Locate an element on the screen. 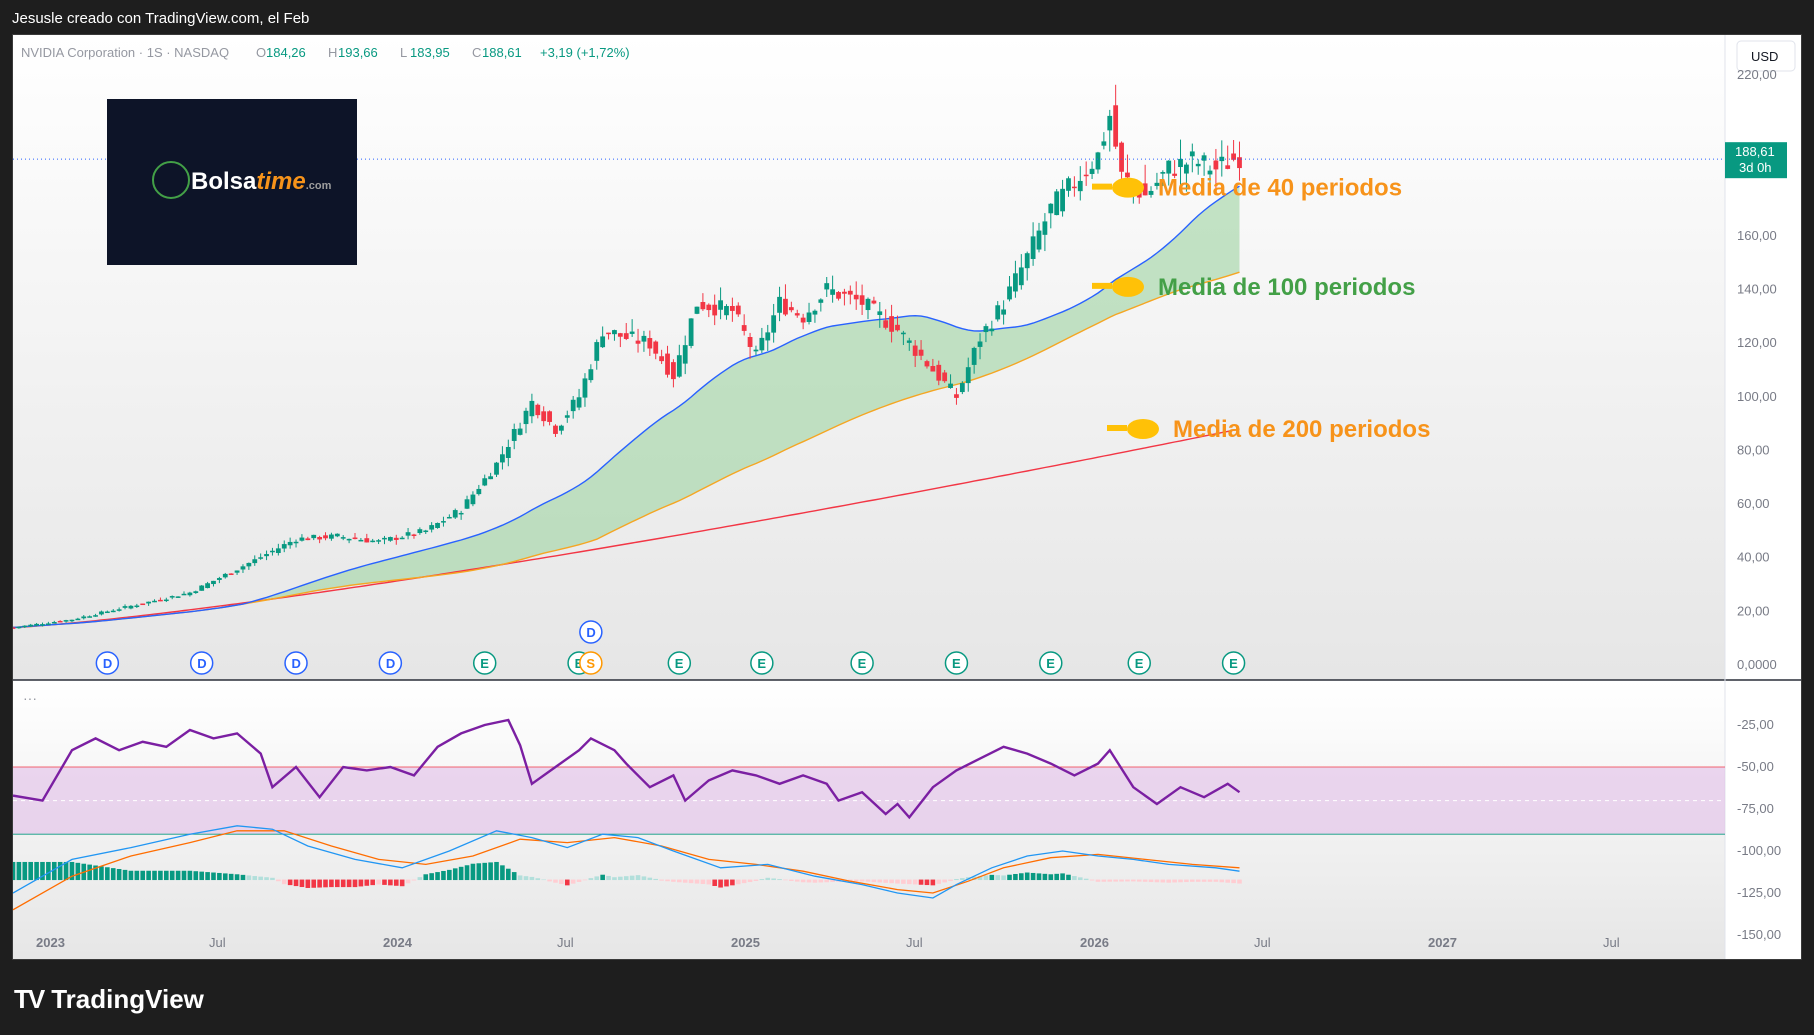  time-tick: Jul is located at coordinates (1611, 942).